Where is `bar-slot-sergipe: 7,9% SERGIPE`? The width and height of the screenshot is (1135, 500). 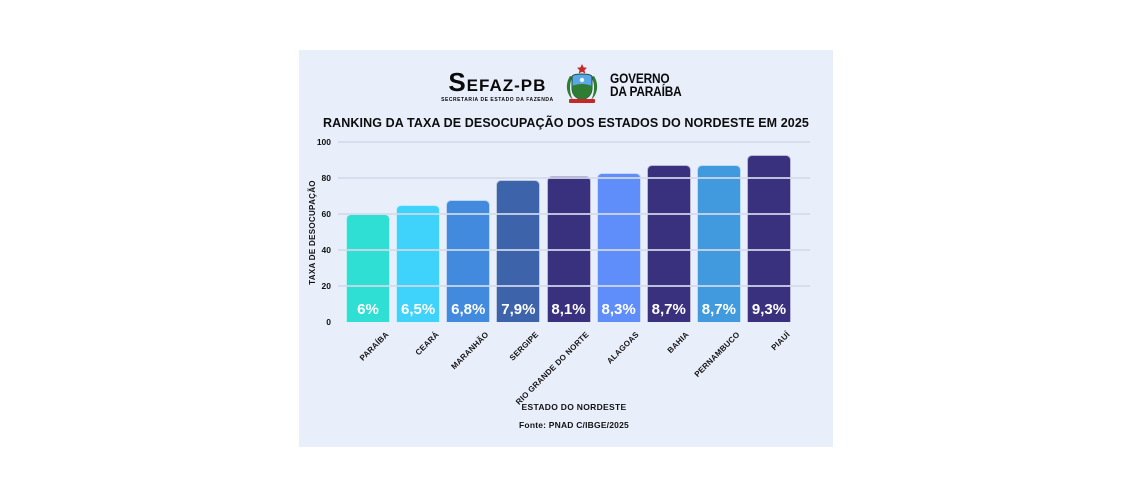
bar-slot-sergipe: 7,9% SERGIPE is located at coordinates (518, 252).